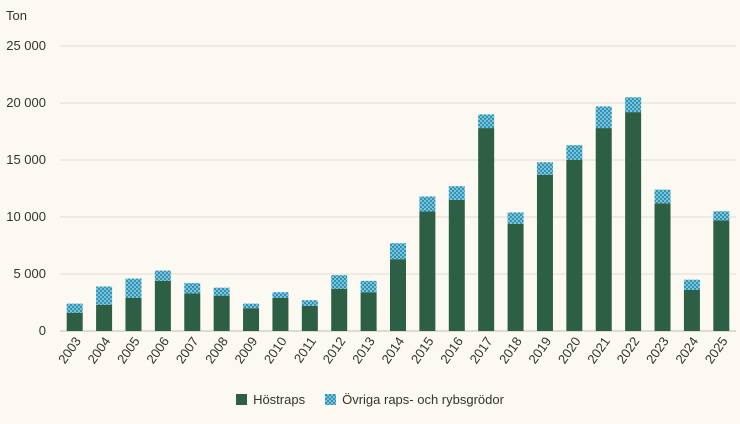  Describe the element at coordinates (539, 350) in the screenshot. I see `x-tick-label: 2019` at that location.